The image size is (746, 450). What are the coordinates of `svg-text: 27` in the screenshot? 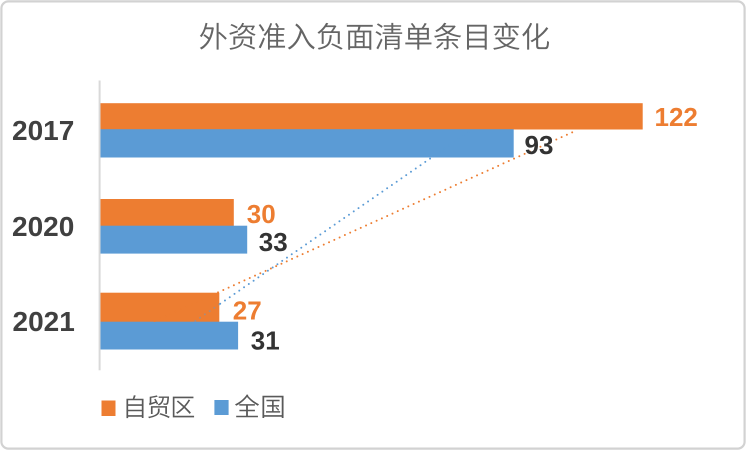 It's located at (247, 311).